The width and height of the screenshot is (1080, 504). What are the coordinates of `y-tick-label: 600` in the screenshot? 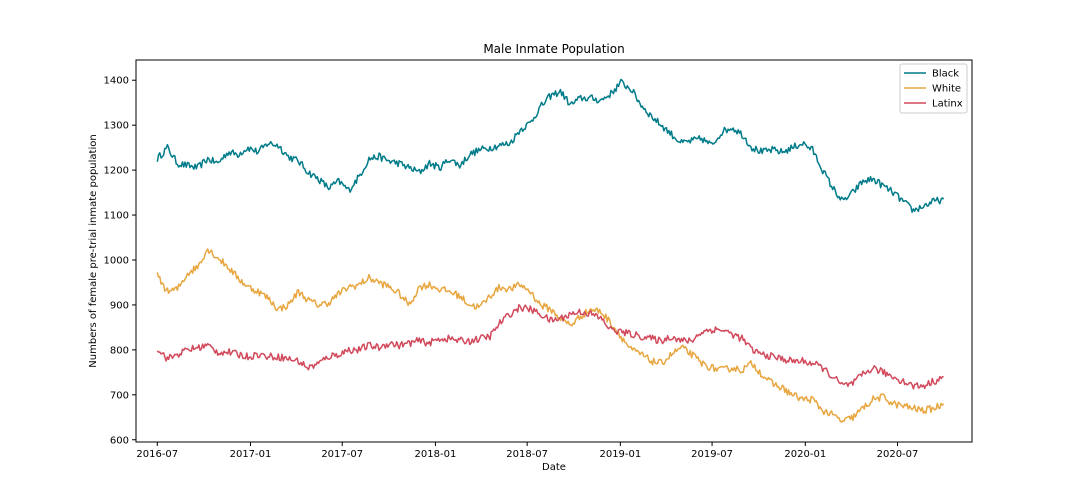 It's located at (119, 440).